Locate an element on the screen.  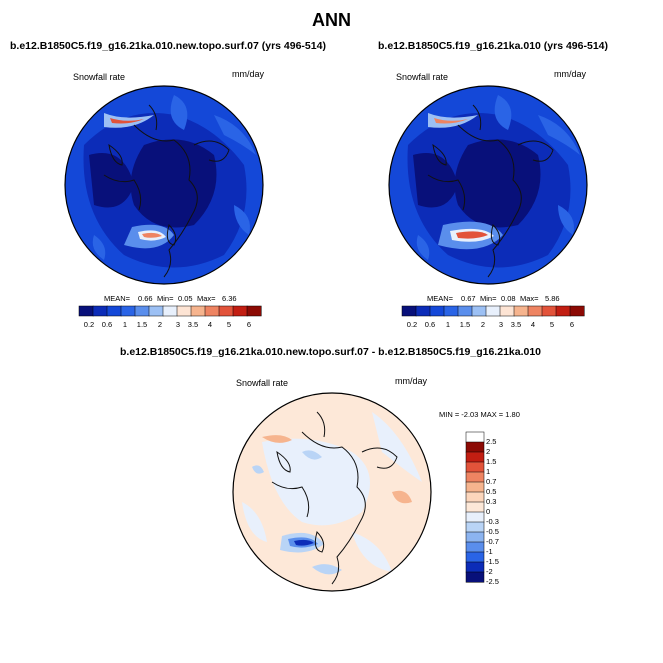
left-tick: 1 is located at coordinates (125, 324).